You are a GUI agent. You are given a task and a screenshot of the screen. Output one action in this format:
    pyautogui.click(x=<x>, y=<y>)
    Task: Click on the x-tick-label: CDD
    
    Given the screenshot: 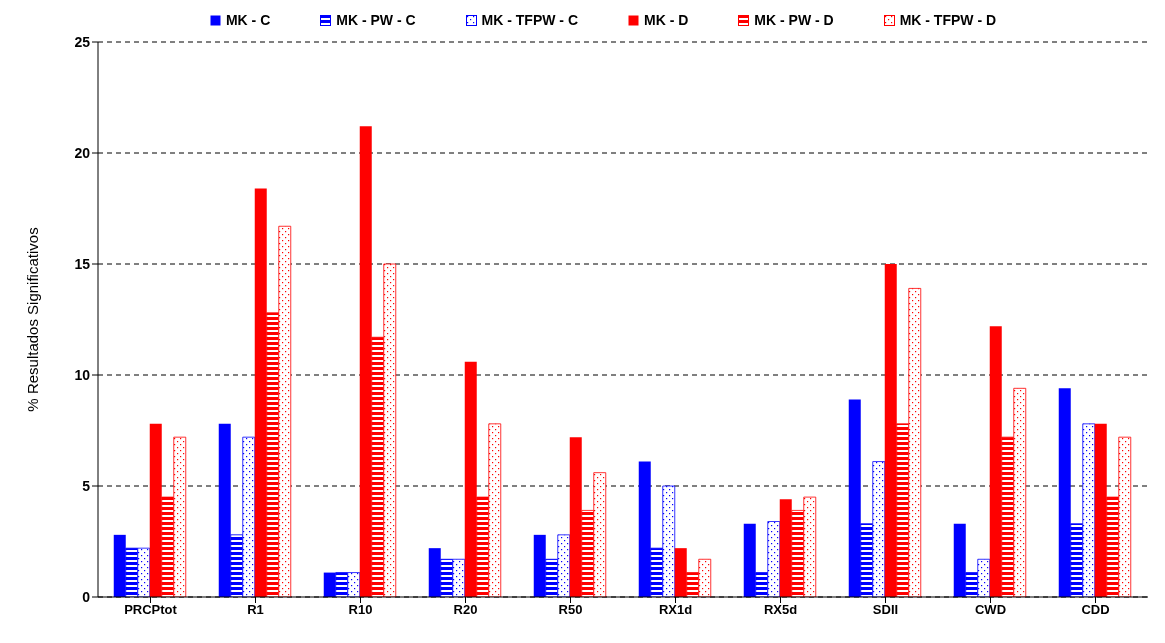 What is the action you would take?
    pyautogui.click(x=1095, y=610)
    